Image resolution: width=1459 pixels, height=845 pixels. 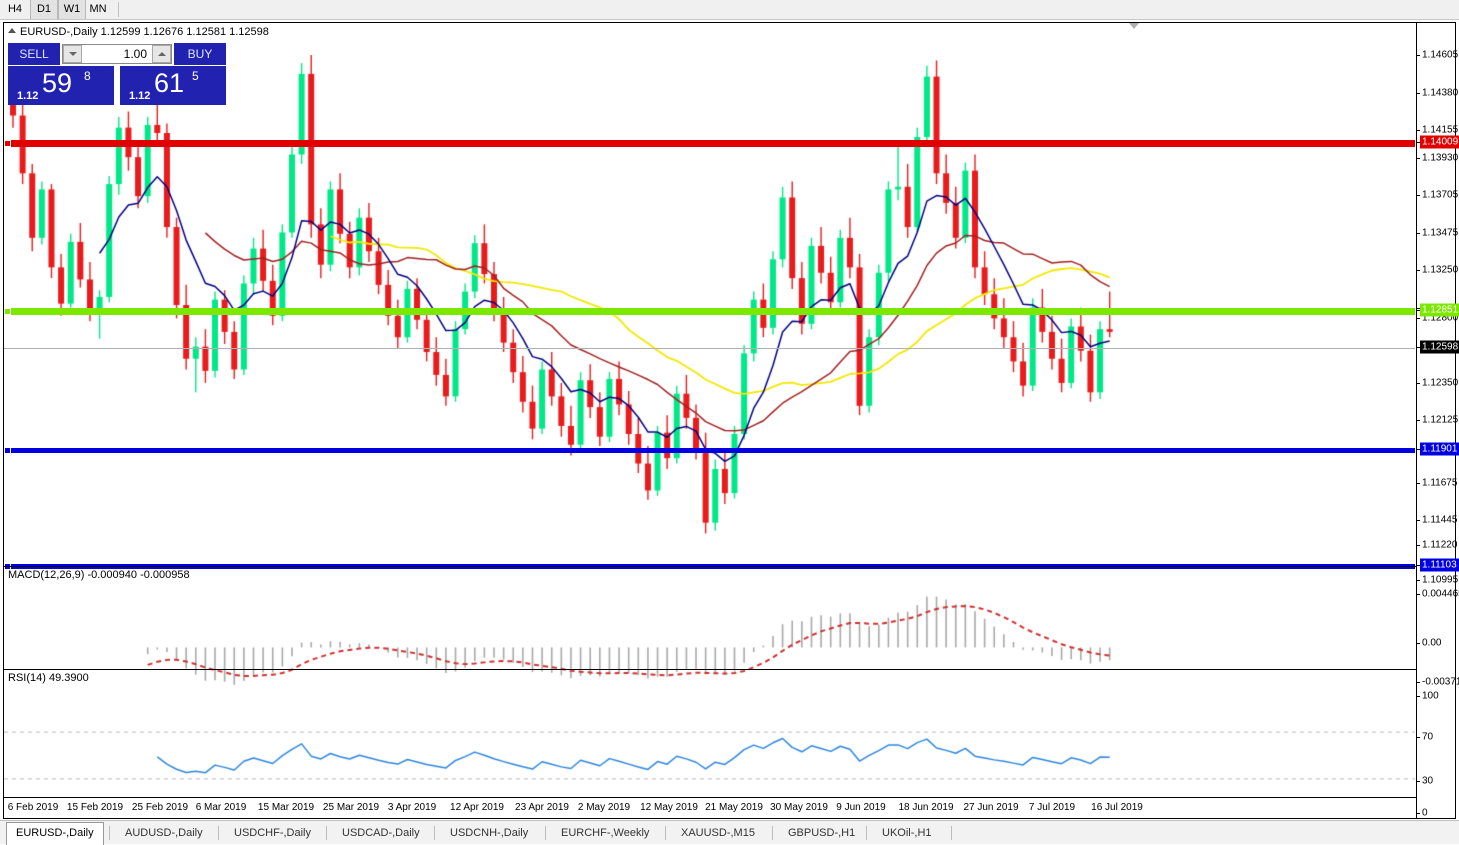 What do you see at coordinates (477, 807) in the screenshot?
I see `date-tick-label: 12 Apr 2019` at bounding box center [477, 807].